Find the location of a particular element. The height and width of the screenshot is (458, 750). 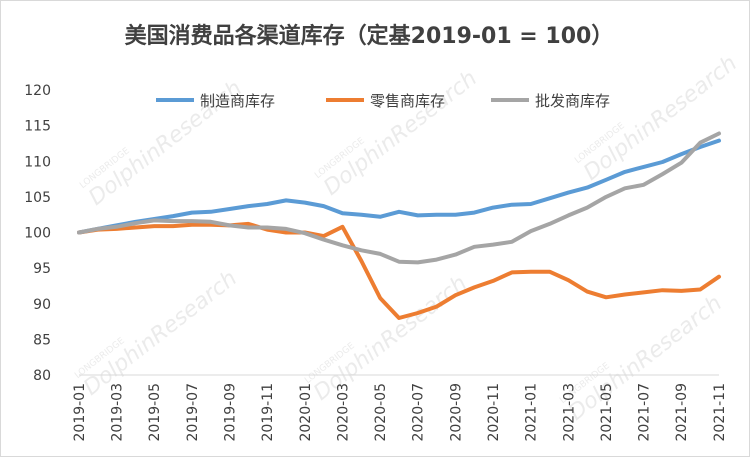

legend: 制造商库存 零售商库存 批发商库存 is located at coordinates (383, 101).